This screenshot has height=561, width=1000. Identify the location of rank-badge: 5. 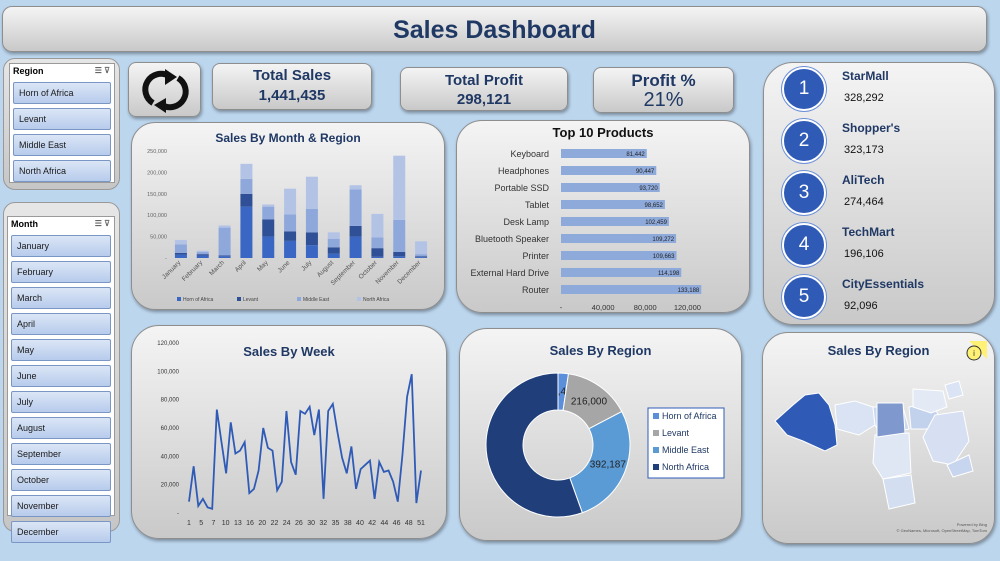
(804, 297).